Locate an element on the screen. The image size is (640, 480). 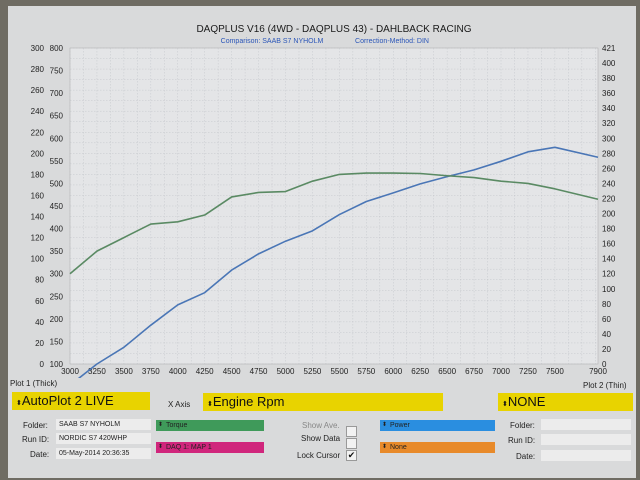
correction-label: Correction-Method: DIN is located at coordinates (392, 41).